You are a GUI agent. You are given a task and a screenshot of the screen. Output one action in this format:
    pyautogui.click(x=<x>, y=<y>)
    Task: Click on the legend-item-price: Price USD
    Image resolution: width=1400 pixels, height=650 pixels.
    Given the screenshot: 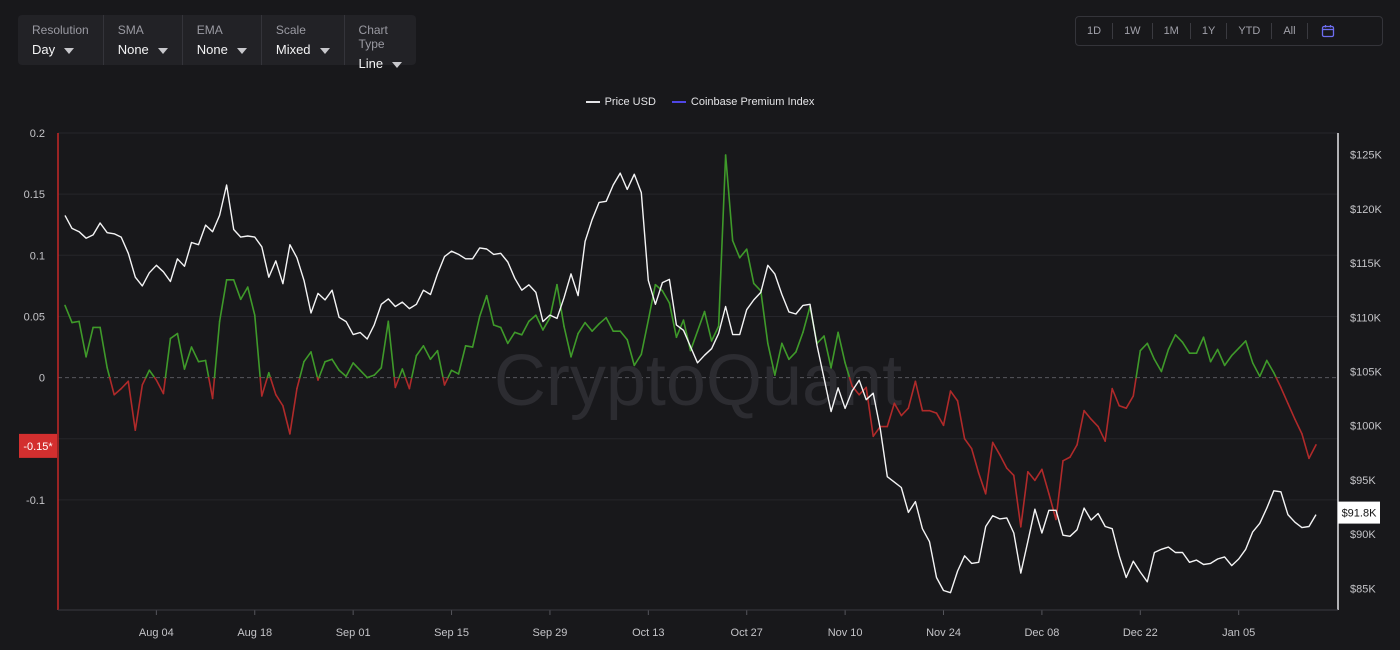 What is the action you would take?
    pyautogui.click(x=620, y=102)
    